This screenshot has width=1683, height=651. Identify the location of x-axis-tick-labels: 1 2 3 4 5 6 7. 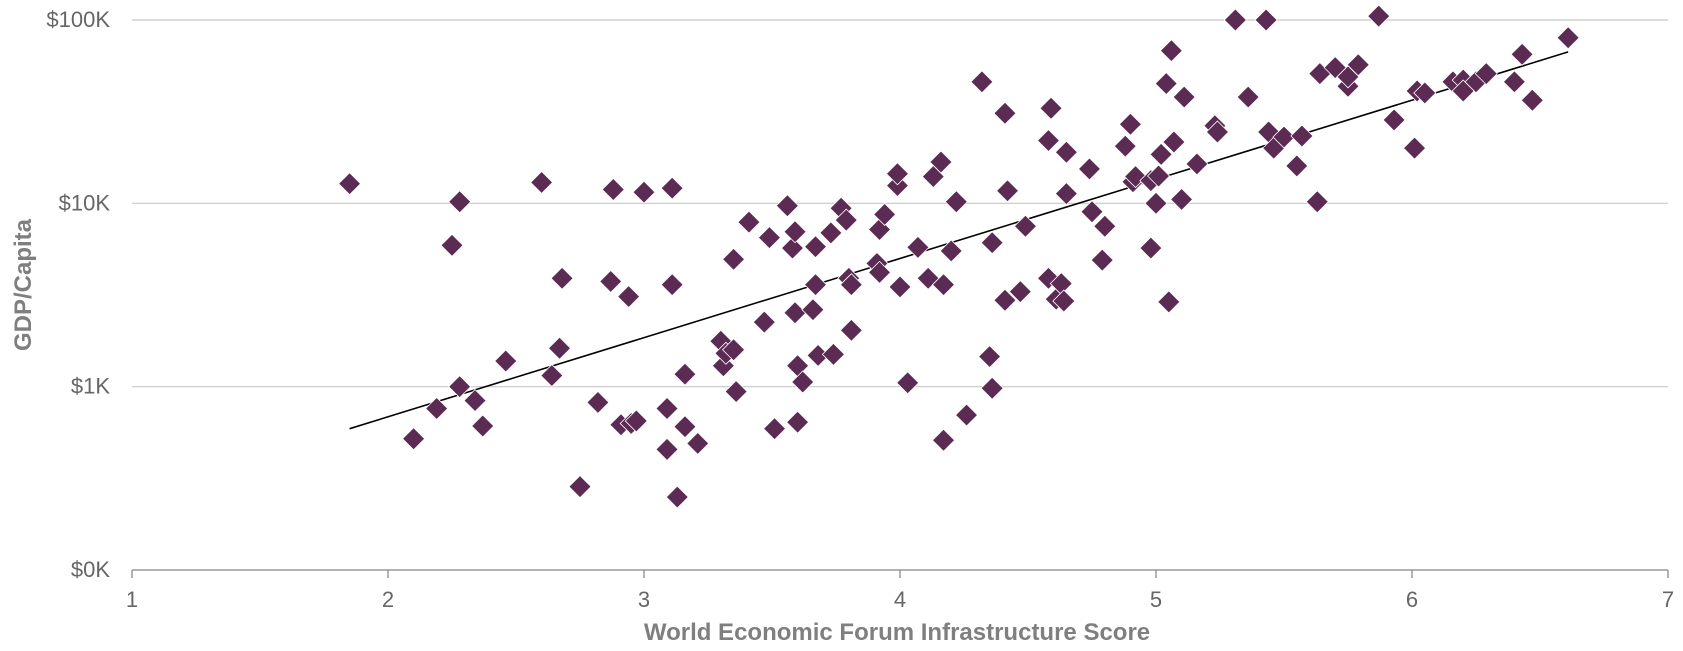
(900, 599).